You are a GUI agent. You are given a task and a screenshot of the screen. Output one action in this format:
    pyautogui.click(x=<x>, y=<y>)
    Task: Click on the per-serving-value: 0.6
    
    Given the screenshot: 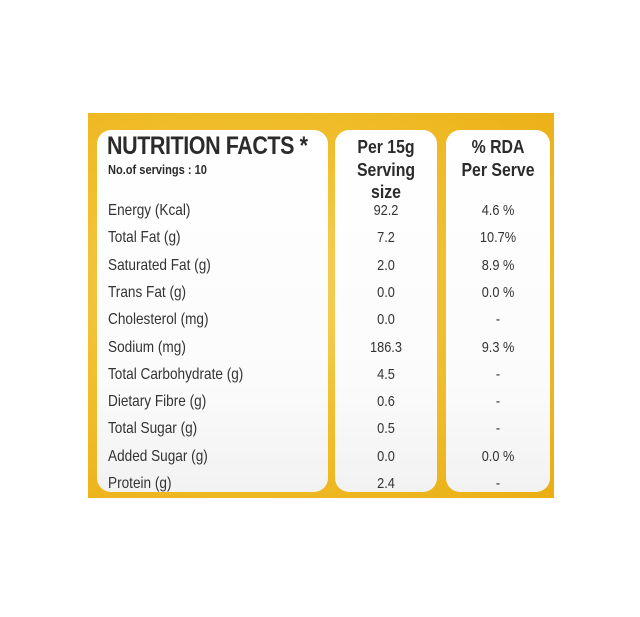 What is the action you would take?
    pyautogui.click(x=386, y=401)
    